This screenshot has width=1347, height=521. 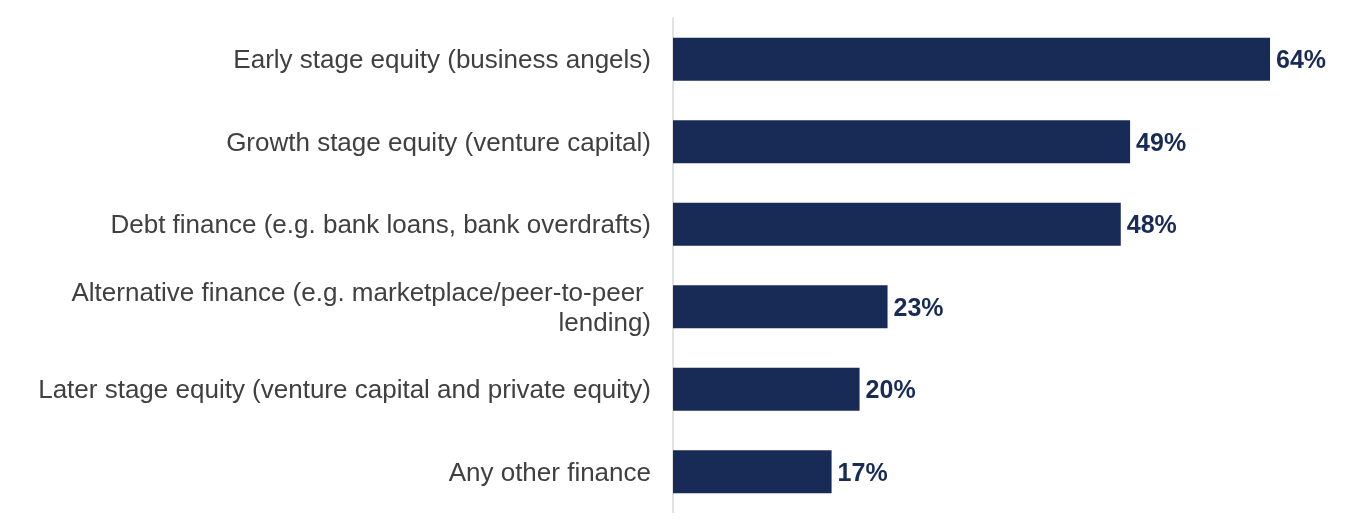 I want to click on y-tick-label: Alternative finance (e.g. marketplace/peer-to-peer lending), so click(x=361, y=306).